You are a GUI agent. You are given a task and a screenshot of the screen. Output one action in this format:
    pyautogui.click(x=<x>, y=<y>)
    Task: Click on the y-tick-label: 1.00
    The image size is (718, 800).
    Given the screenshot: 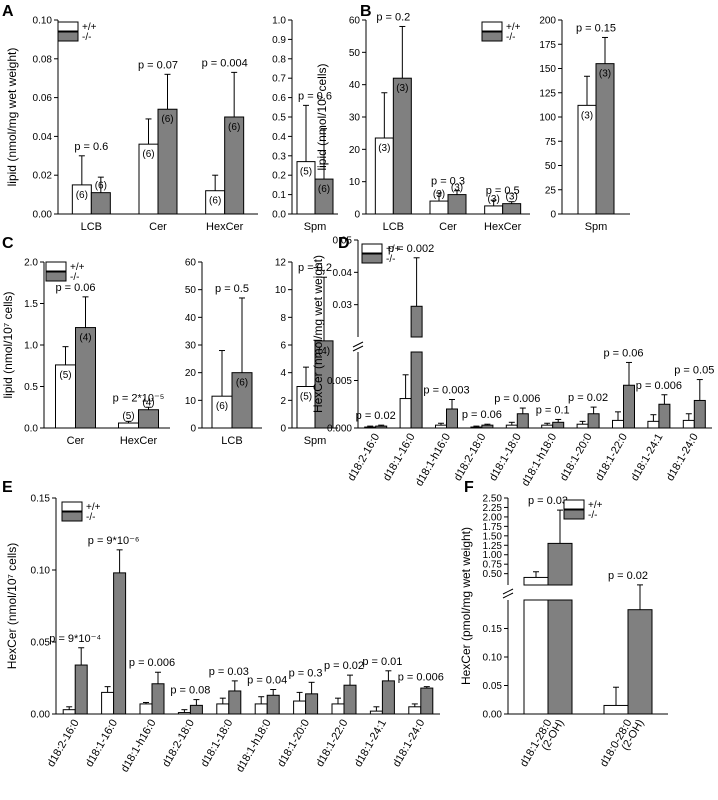 What is the action you would take?
    pyautogui.click(x=493, y=555)
    